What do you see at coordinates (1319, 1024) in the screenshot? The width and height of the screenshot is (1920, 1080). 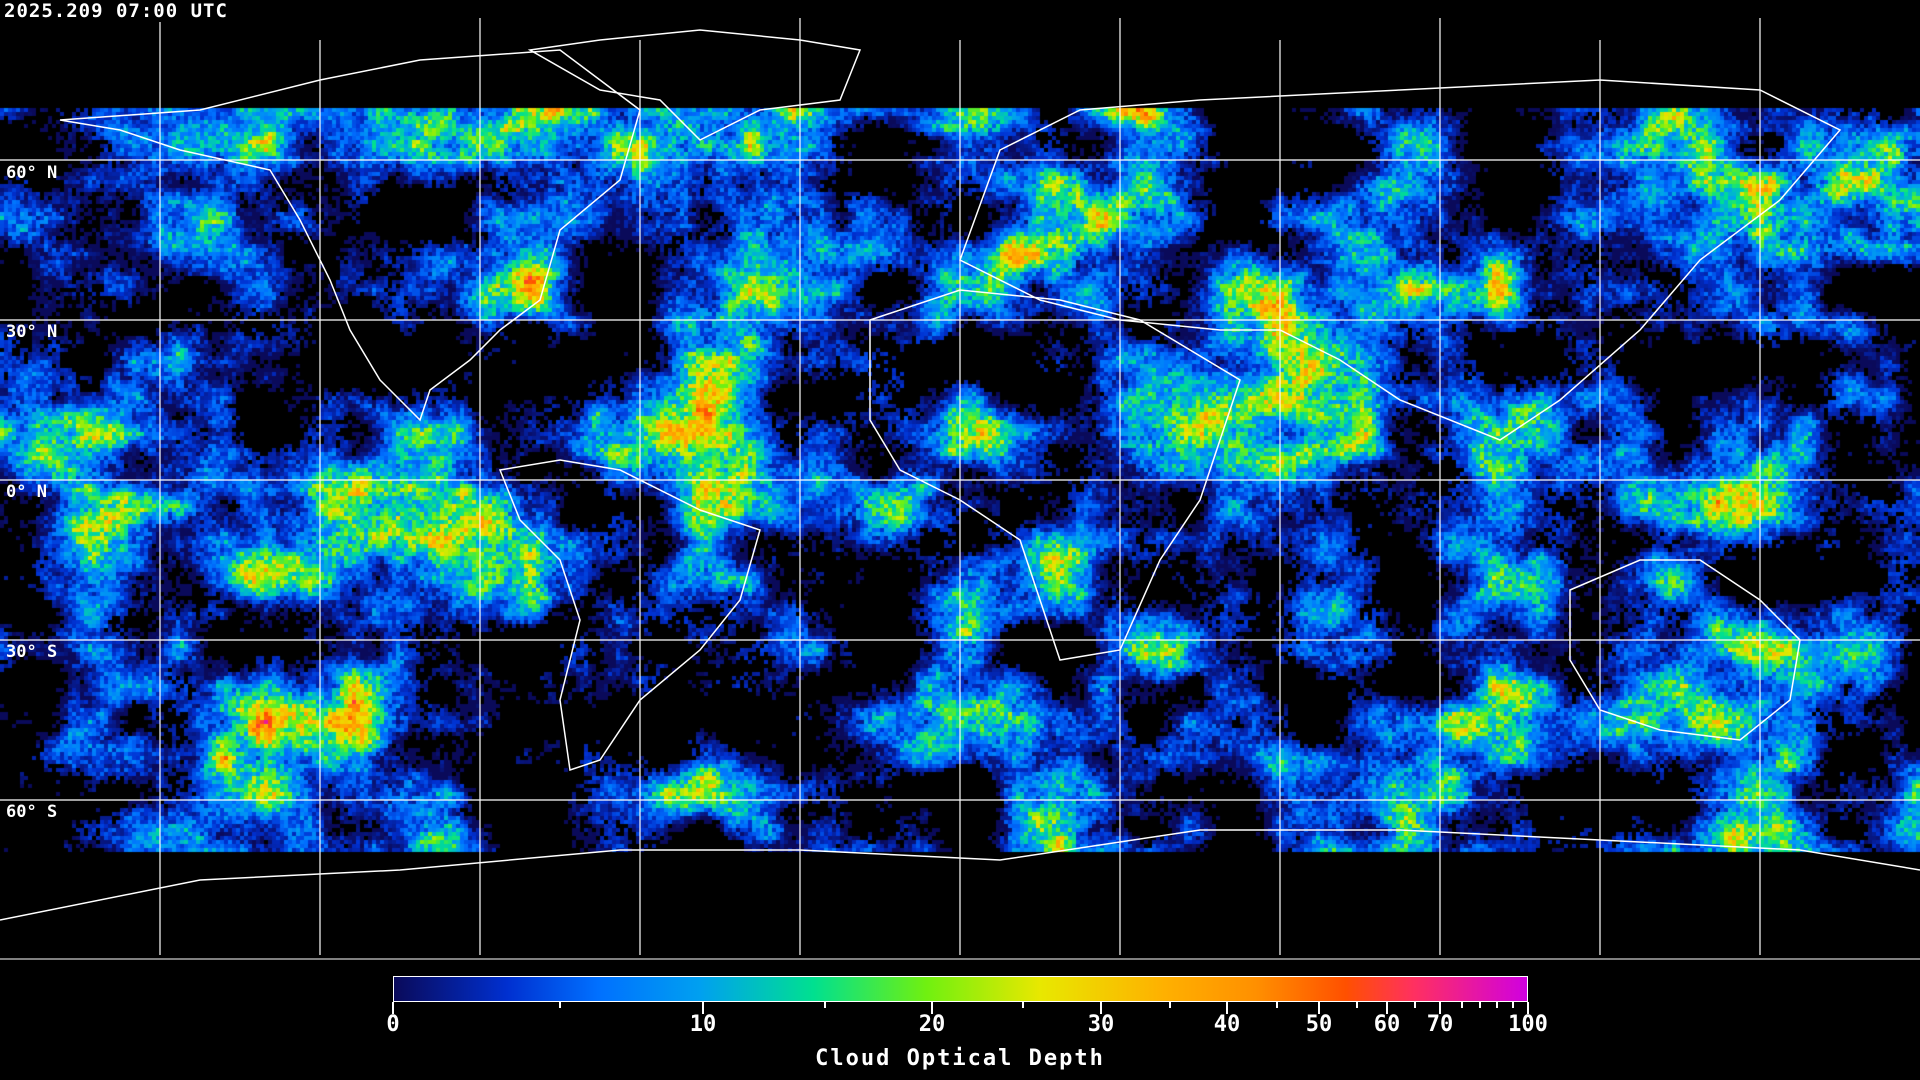 I see `colorbar-tick-label: 50` at bounding box center [1319, 1024].